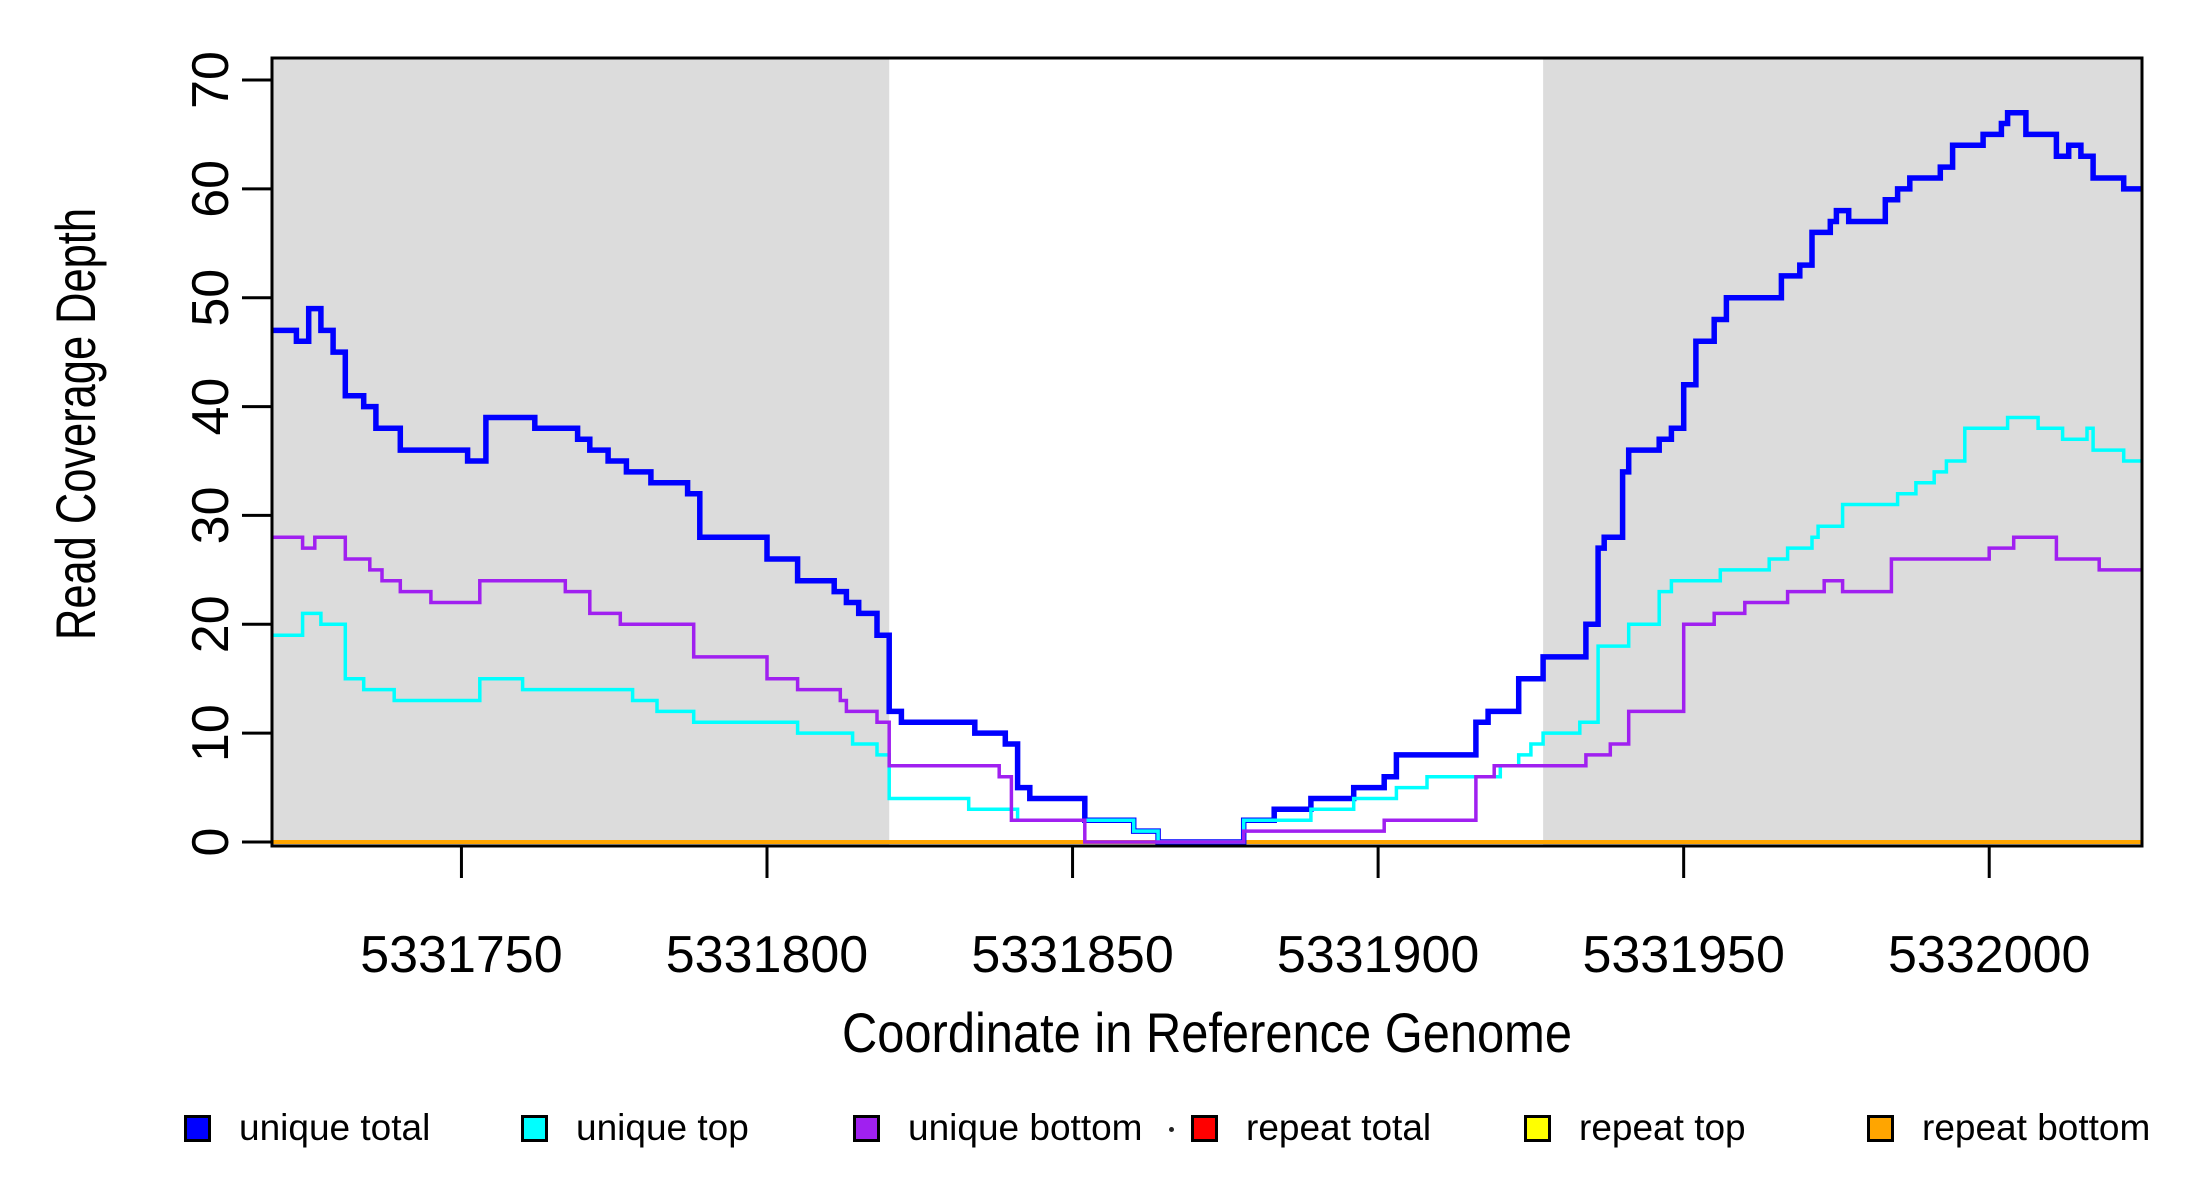 The image size is (2200, 1200). What do you see at coordinates (211, 189) in the screenshot?
I see `y-tick-label: 60` at bounding box center [211, 189].